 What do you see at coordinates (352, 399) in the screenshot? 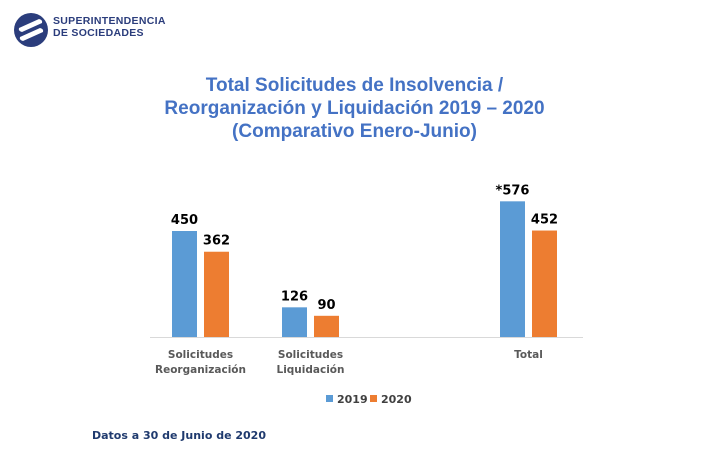
I see `legend-label-2019: 2019` at bounding box center [352, 399].